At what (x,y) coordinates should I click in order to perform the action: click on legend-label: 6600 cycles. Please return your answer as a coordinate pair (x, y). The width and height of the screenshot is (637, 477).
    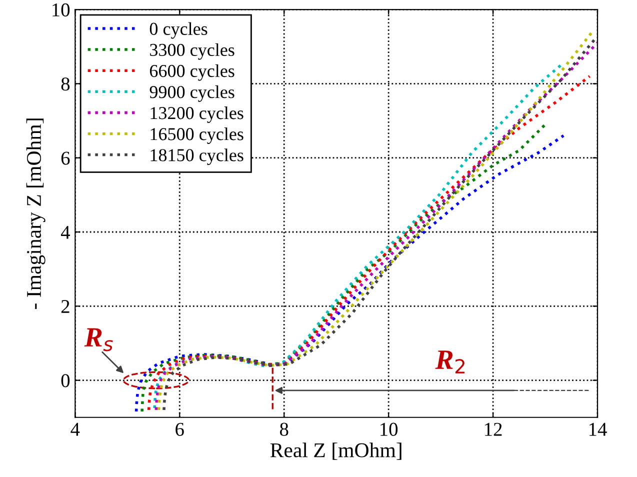
    Looking at the image, I should click on (192, 72).